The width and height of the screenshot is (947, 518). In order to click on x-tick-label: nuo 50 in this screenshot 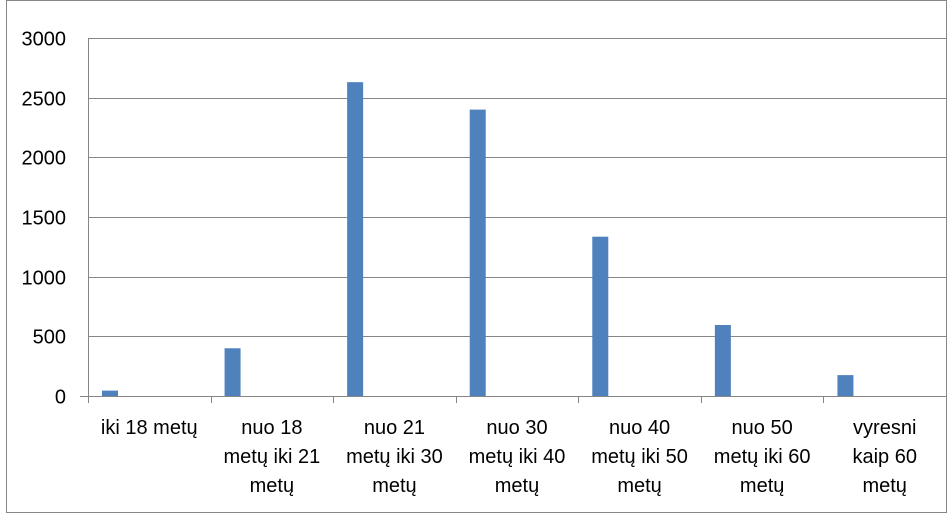, I will do `click(762, 428)`.